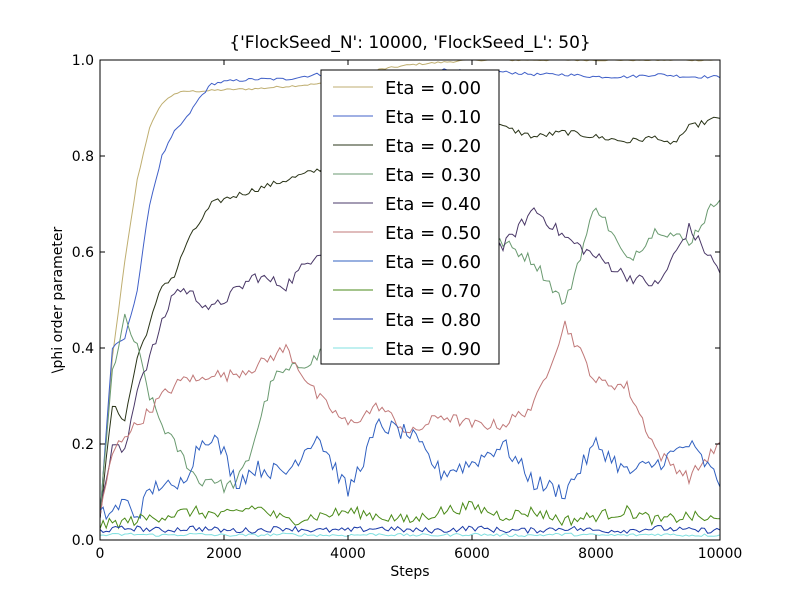  Describe the element at coordinates (433, 320) in the screenshot. I see `legend-label: Eta = 0.80` at that location.